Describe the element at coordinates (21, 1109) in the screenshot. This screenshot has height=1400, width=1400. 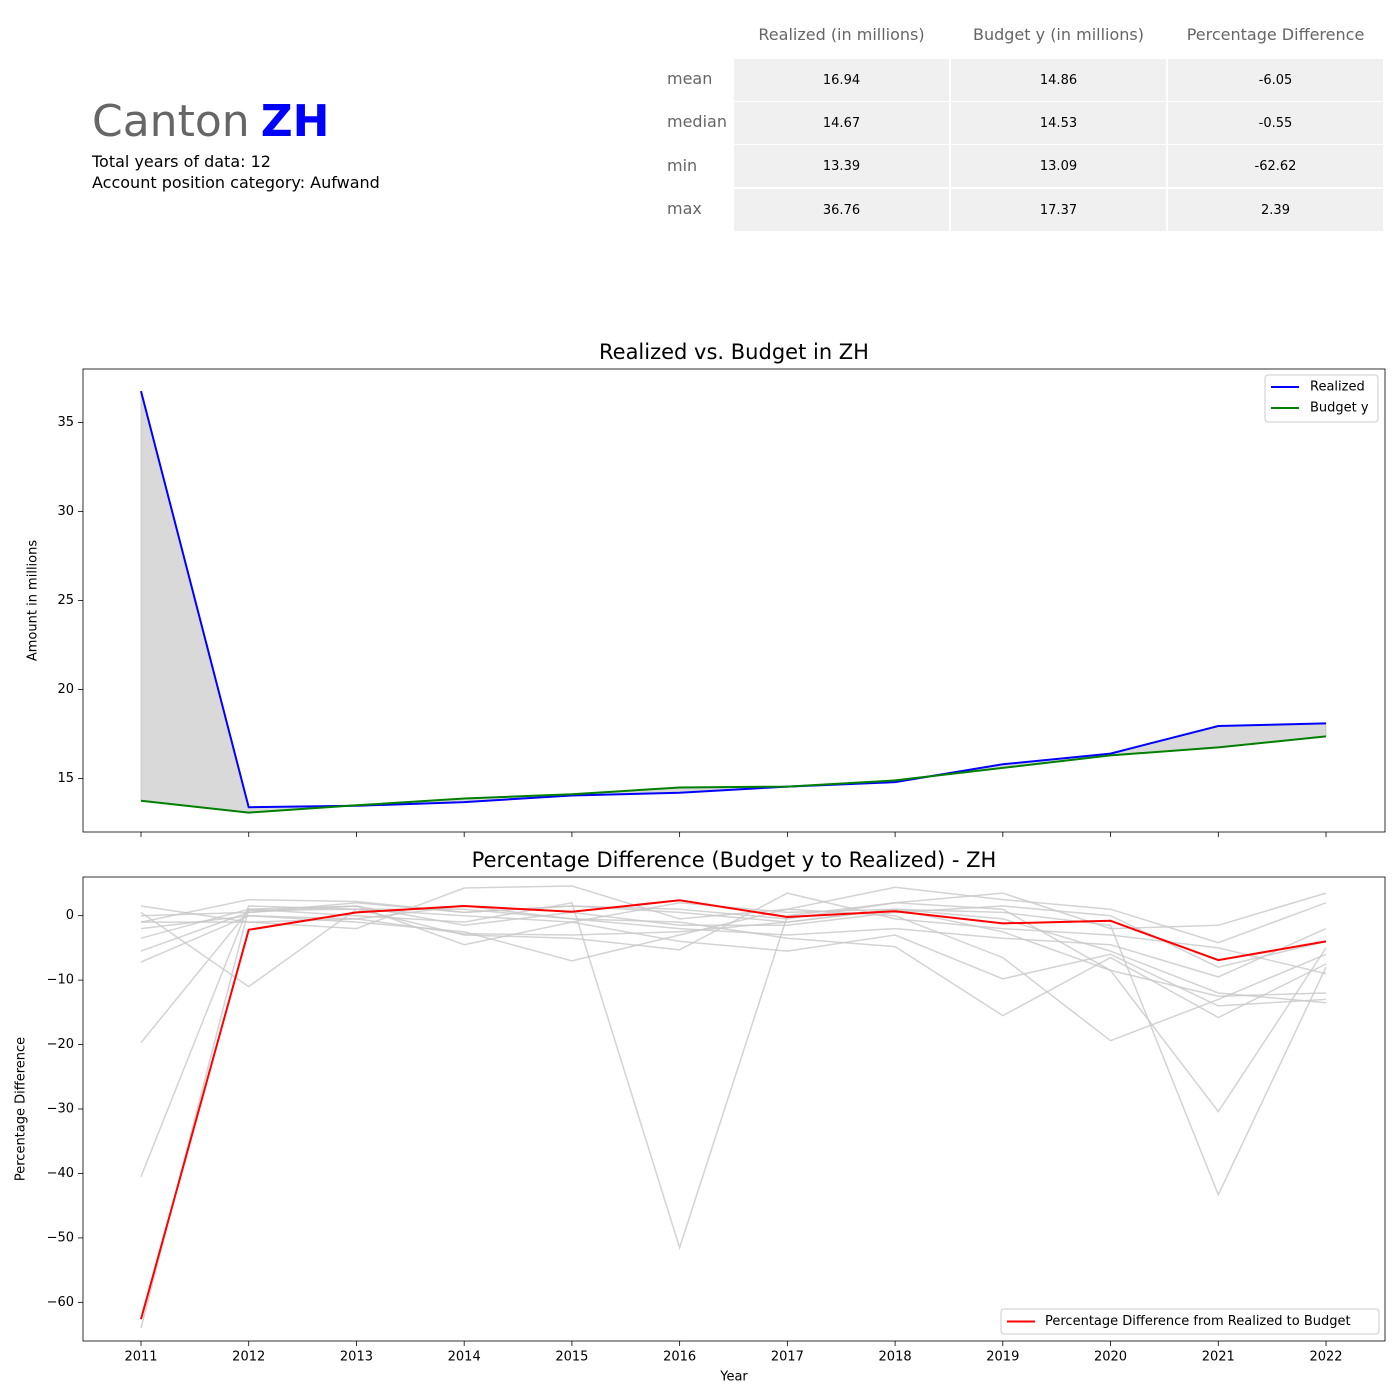
I see `y-axis-label: Percentage Difference` at that location.